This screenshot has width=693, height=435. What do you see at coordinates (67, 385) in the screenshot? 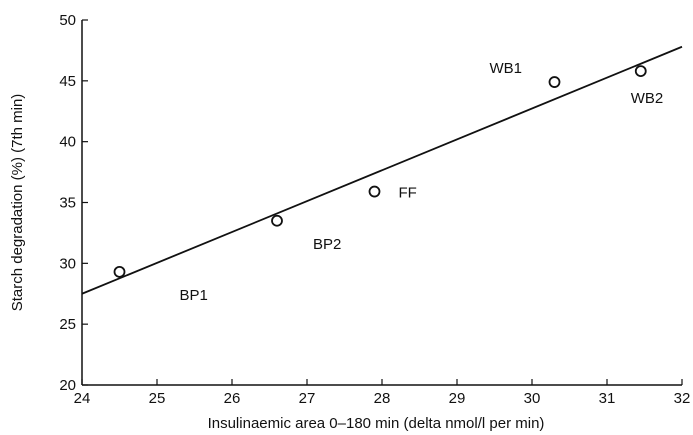
I see `y-tick-label: 20` at bounding box center [67, 385].